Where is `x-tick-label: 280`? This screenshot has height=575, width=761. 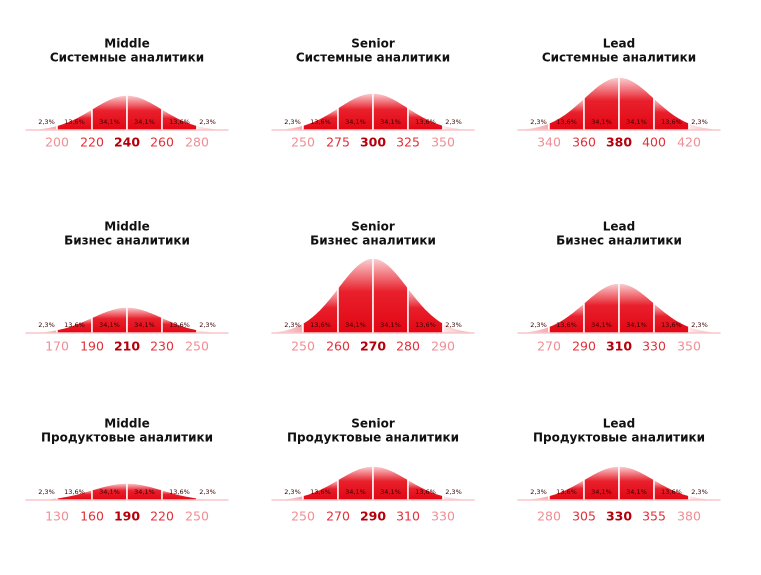 x-tick-label: 280 is located at coordinates (197, 142).